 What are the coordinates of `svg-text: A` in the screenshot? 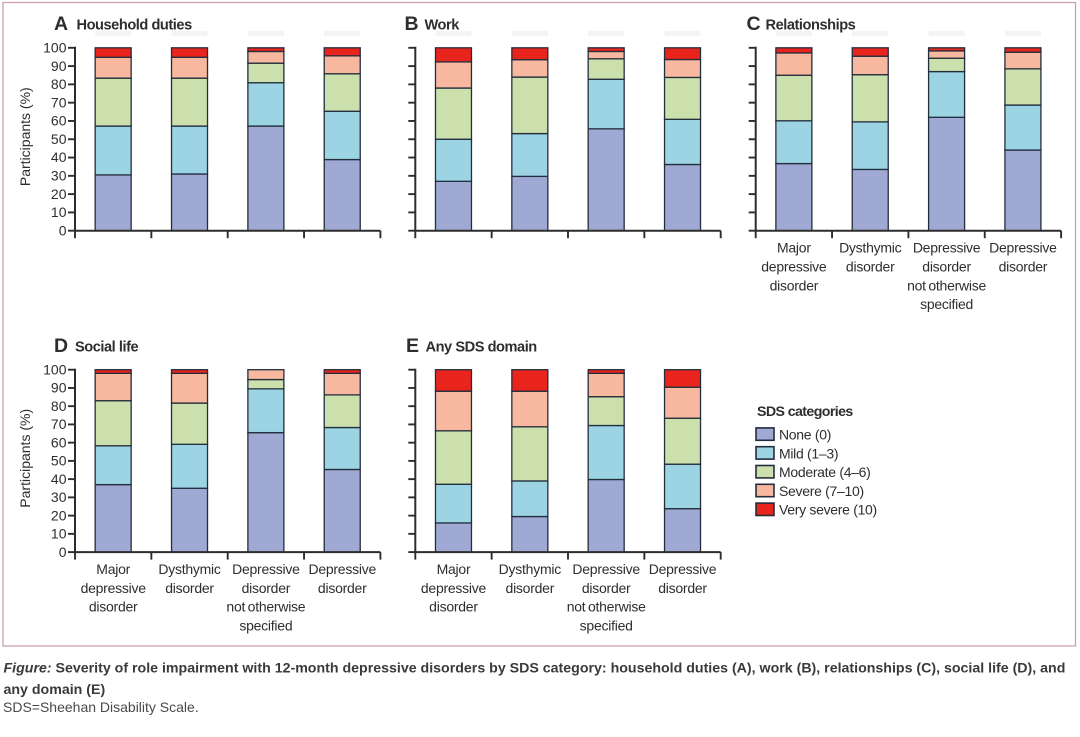 It's located at (61, 24).